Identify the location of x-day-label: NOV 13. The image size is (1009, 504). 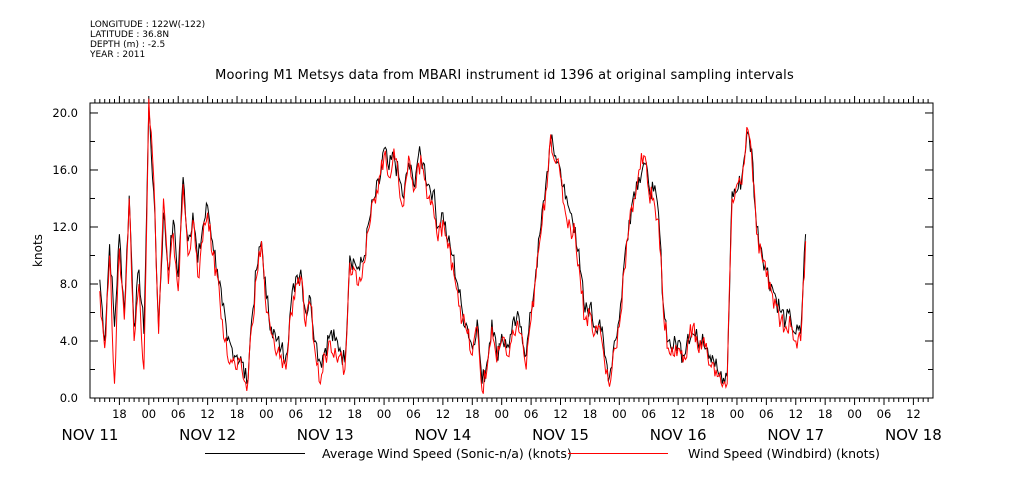
(325, 435).